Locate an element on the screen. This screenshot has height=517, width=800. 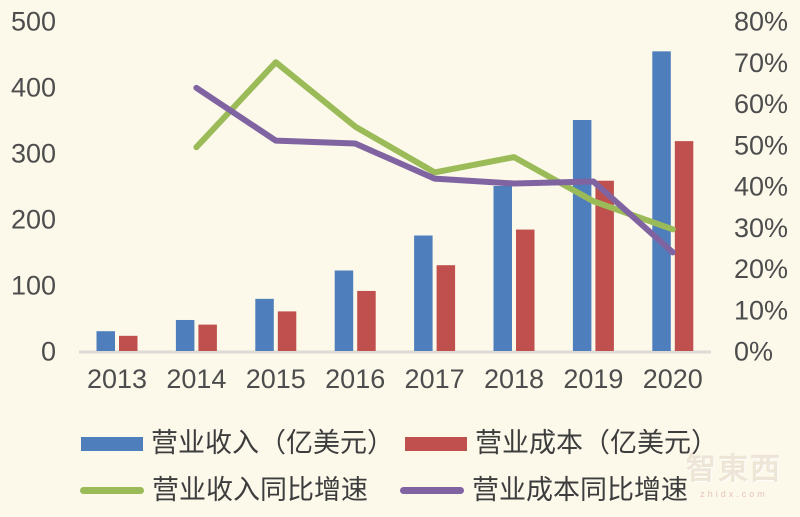
left-axis-tick: 400 is located at coordinates (33, 88).